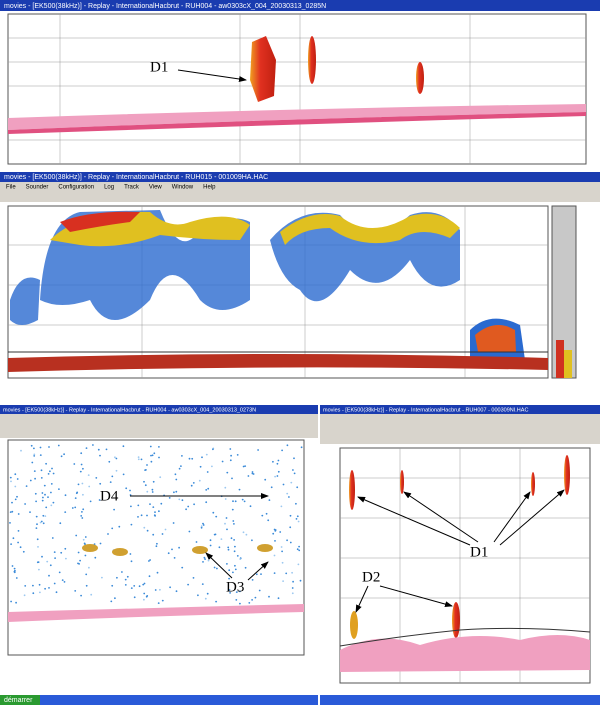  Describe the element at coordinates (109, 188) in the screenshot. I see `menu-item: Log` at that location.